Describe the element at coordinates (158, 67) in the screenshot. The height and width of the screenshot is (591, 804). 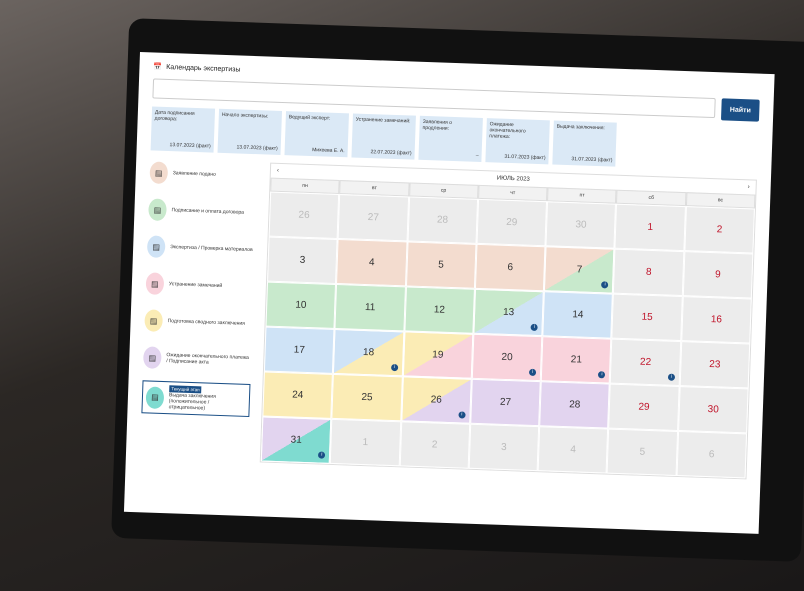
I see `calendar-icon: 📅` at that location.